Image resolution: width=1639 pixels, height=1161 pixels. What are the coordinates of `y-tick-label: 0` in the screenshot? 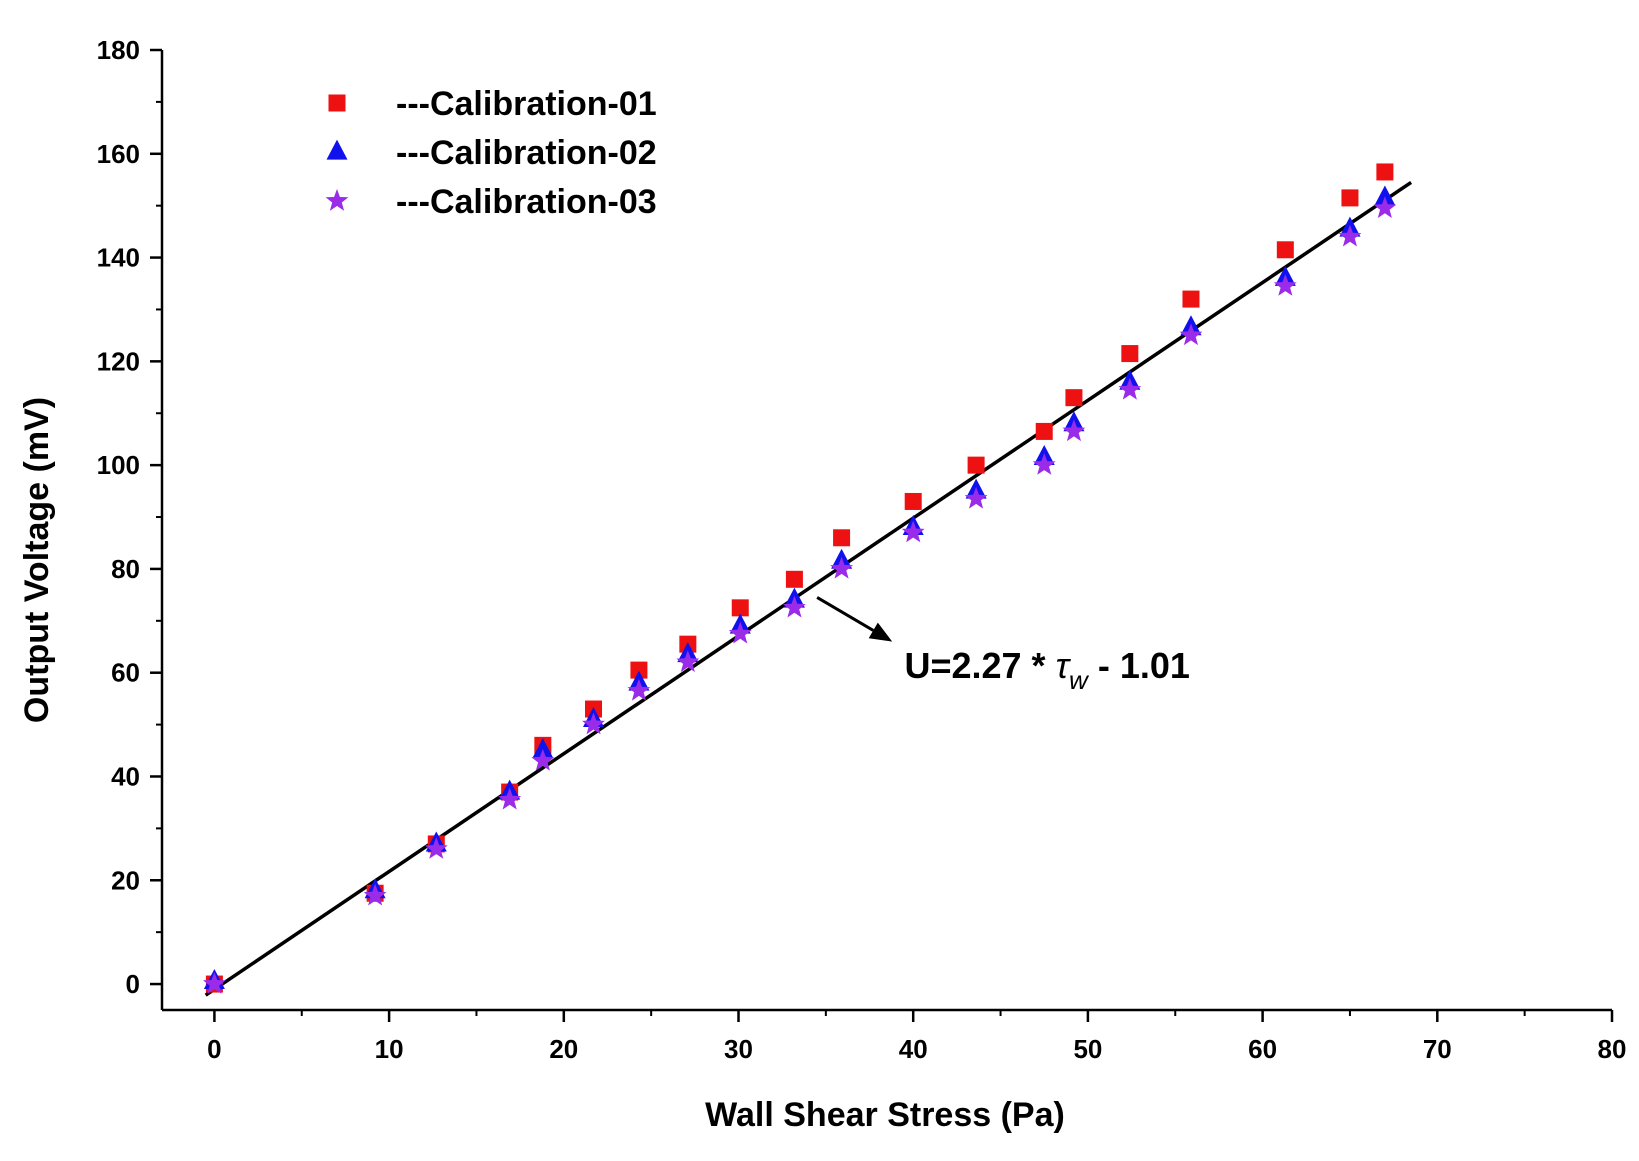 It's located at (133, 984).